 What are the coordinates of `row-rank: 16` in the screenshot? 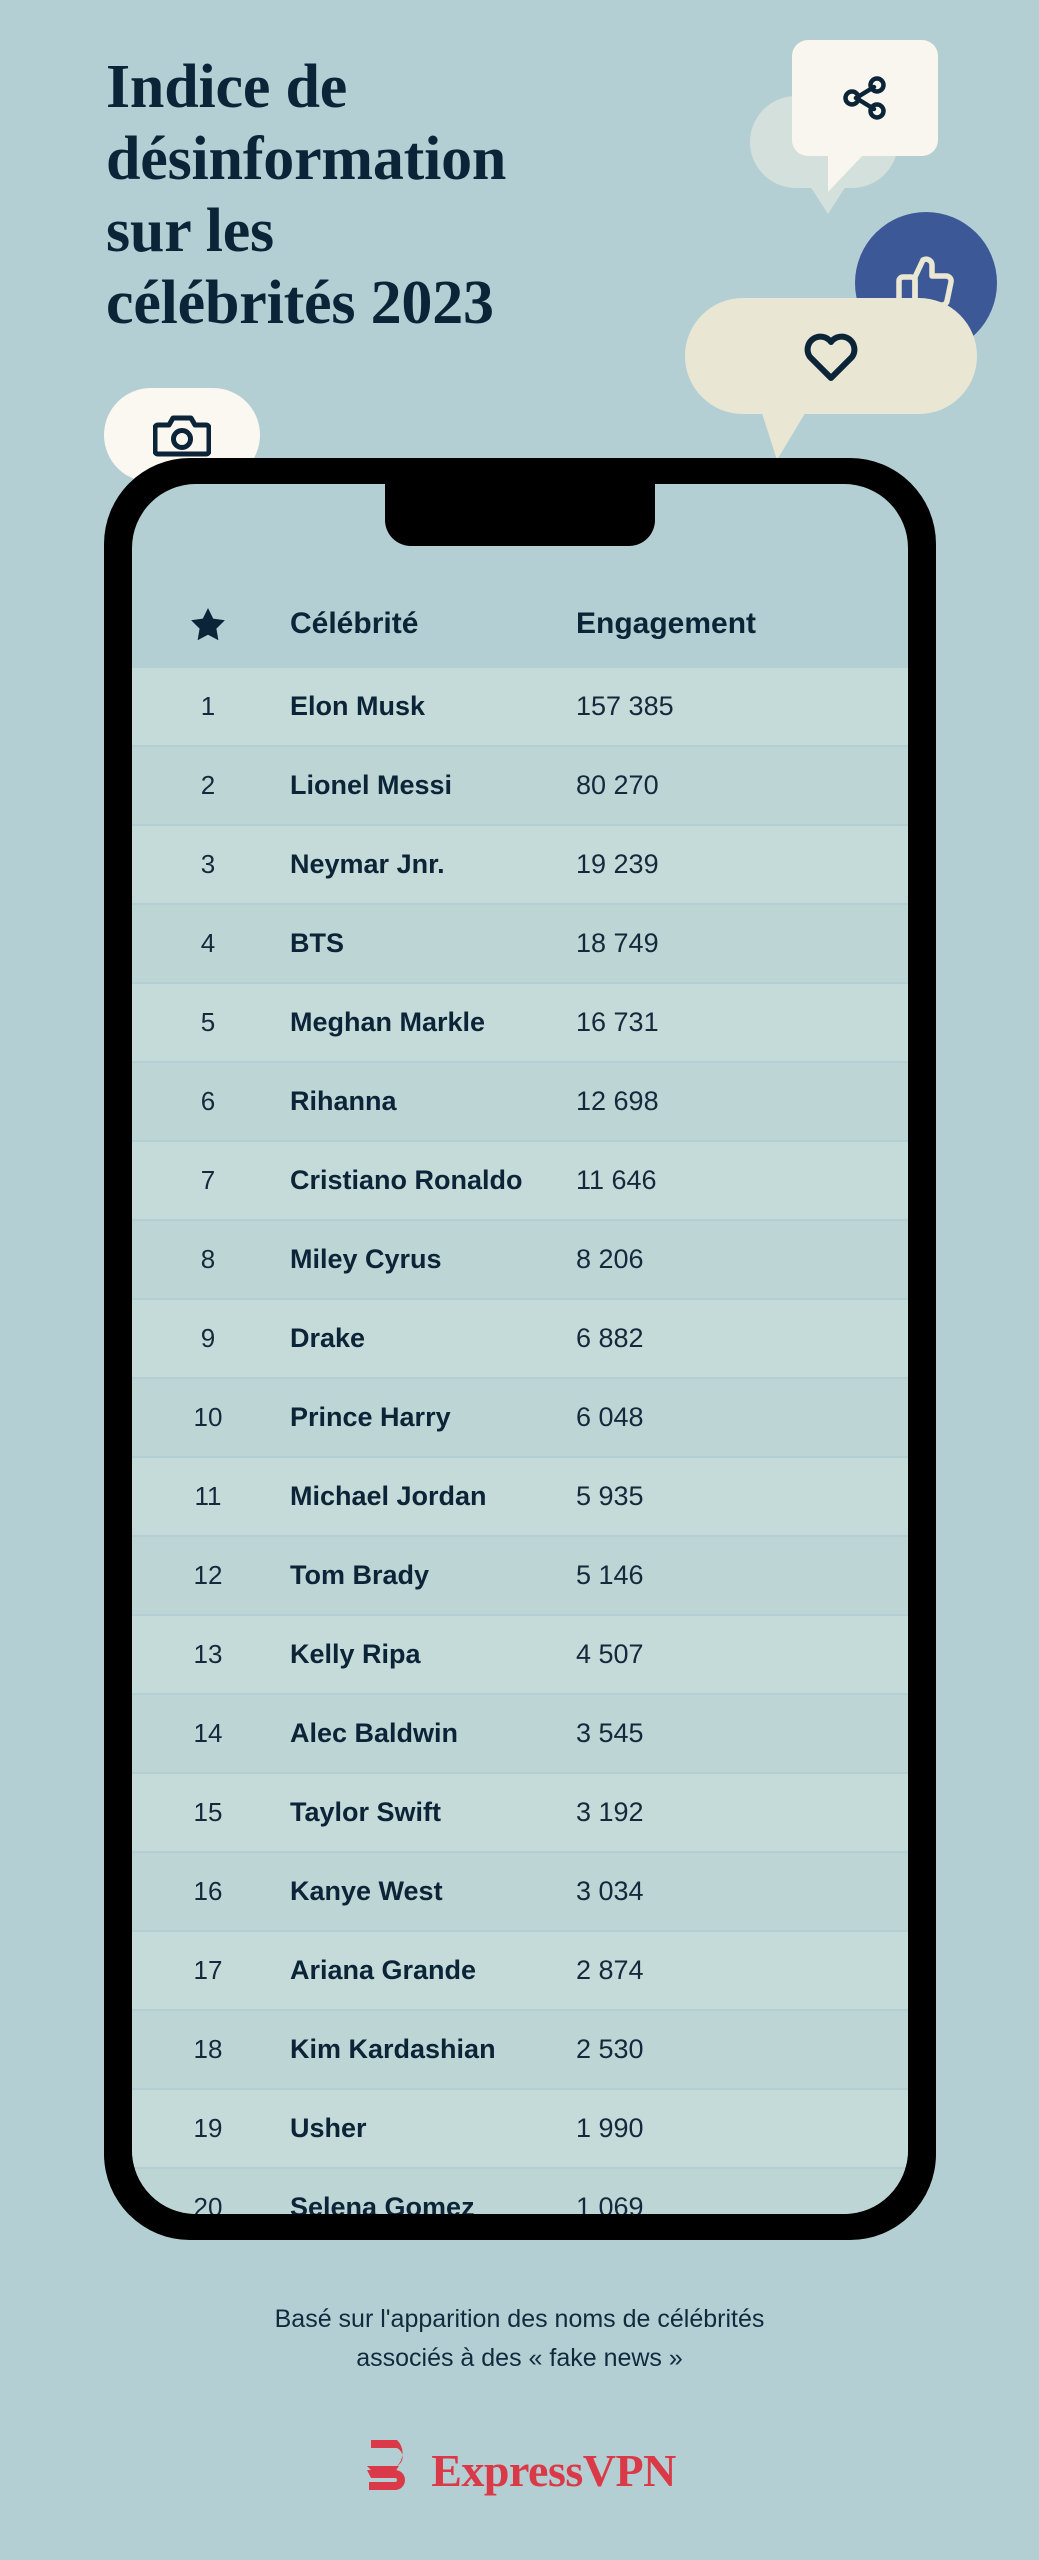 It's located at (208, 1891).